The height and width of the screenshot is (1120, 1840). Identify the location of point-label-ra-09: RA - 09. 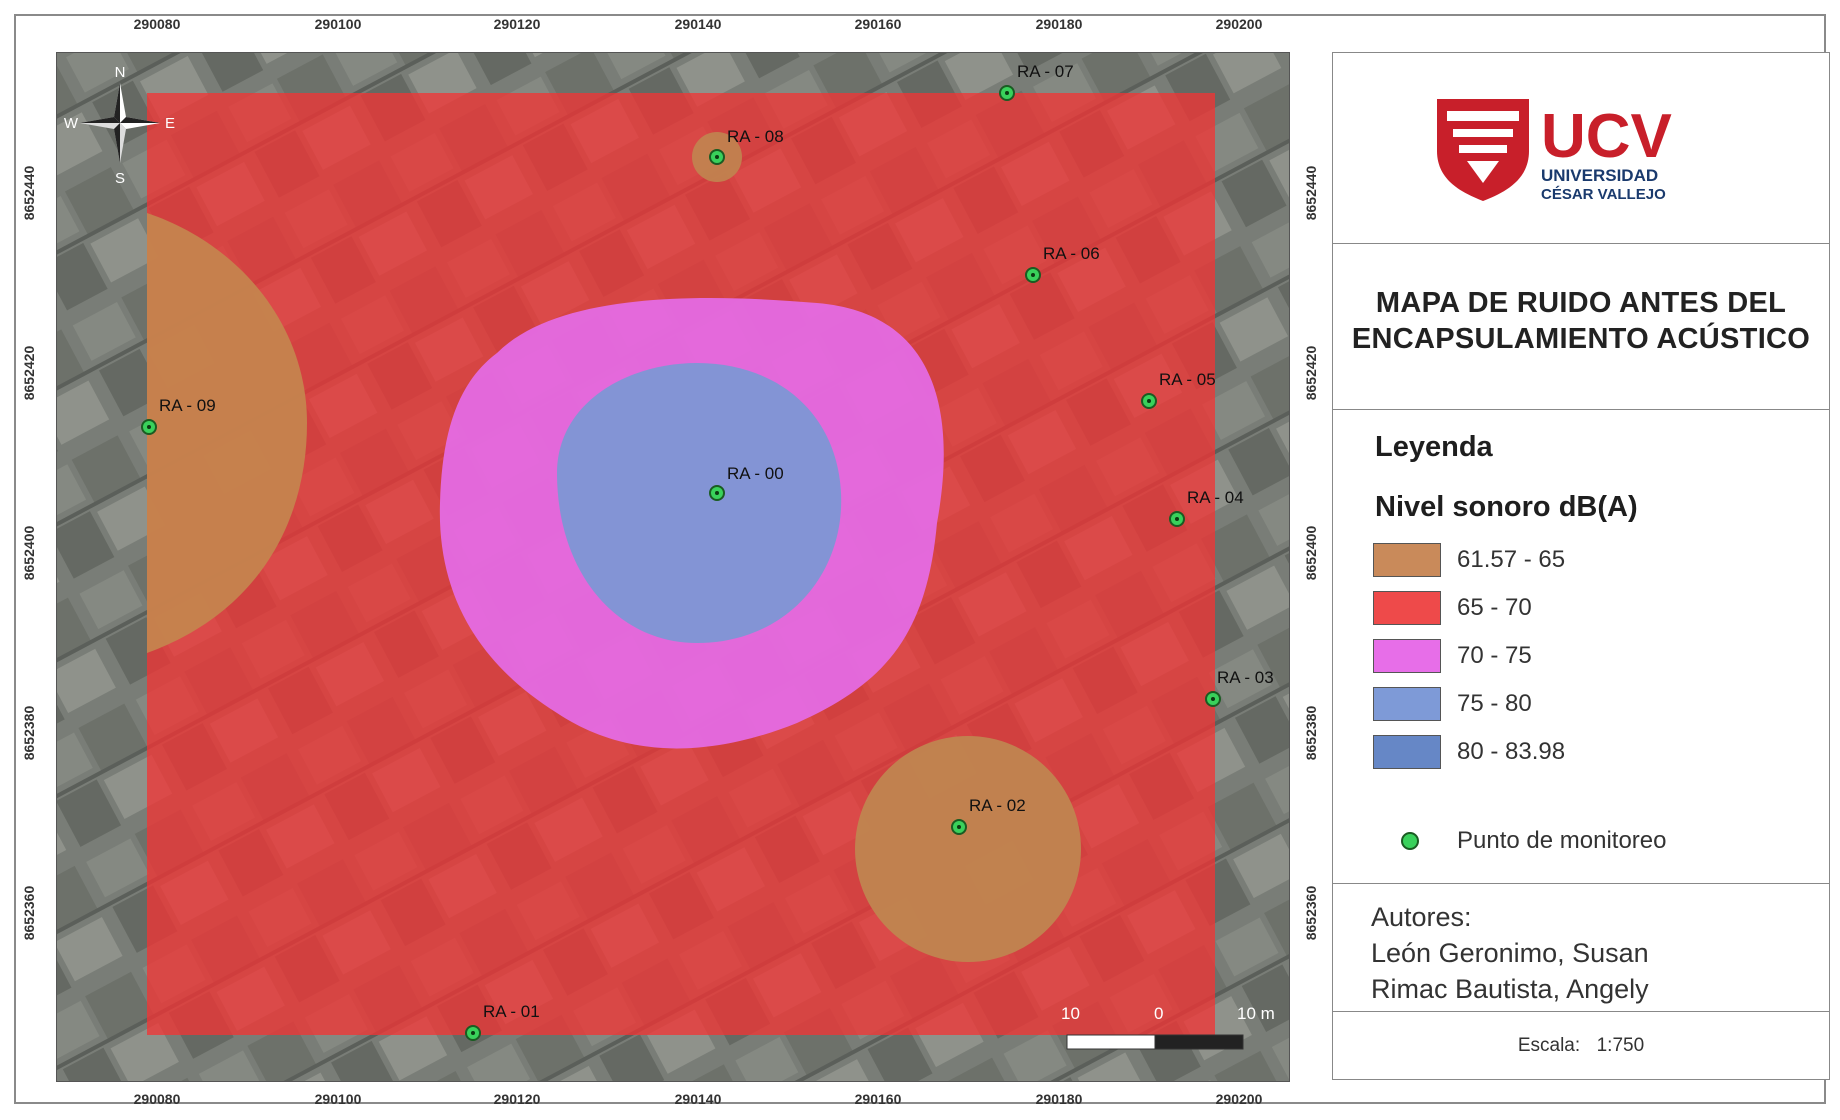
(187, 405).